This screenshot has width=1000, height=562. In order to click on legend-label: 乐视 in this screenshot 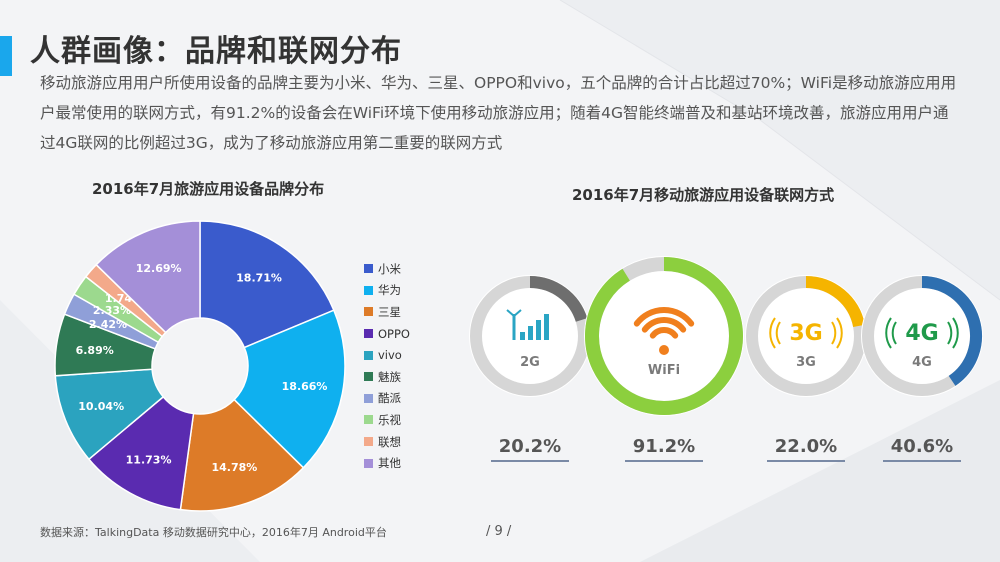, I will do `click(389, 419)`.